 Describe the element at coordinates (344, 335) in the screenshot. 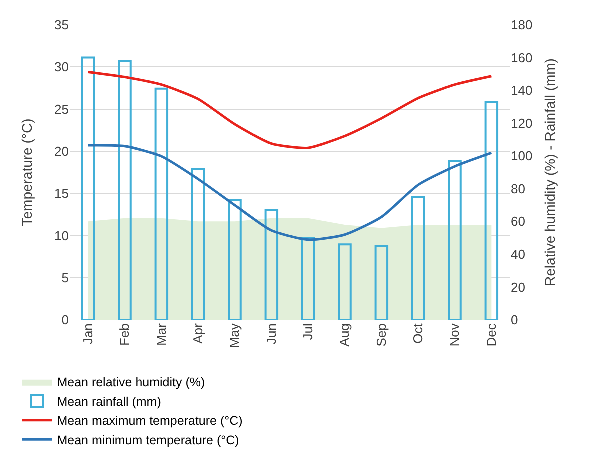

I see `x-tick-label: Aug` at that location.